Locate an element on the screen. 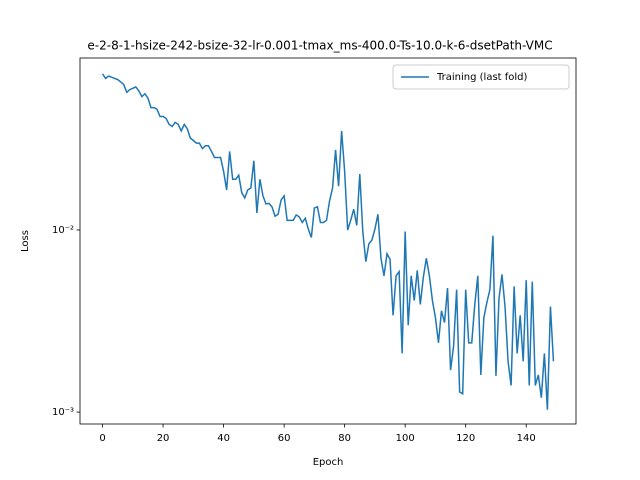 The height and width of the screenshot is (480, 640). x-tick-label: 20 is located at coordinates (163, 438).